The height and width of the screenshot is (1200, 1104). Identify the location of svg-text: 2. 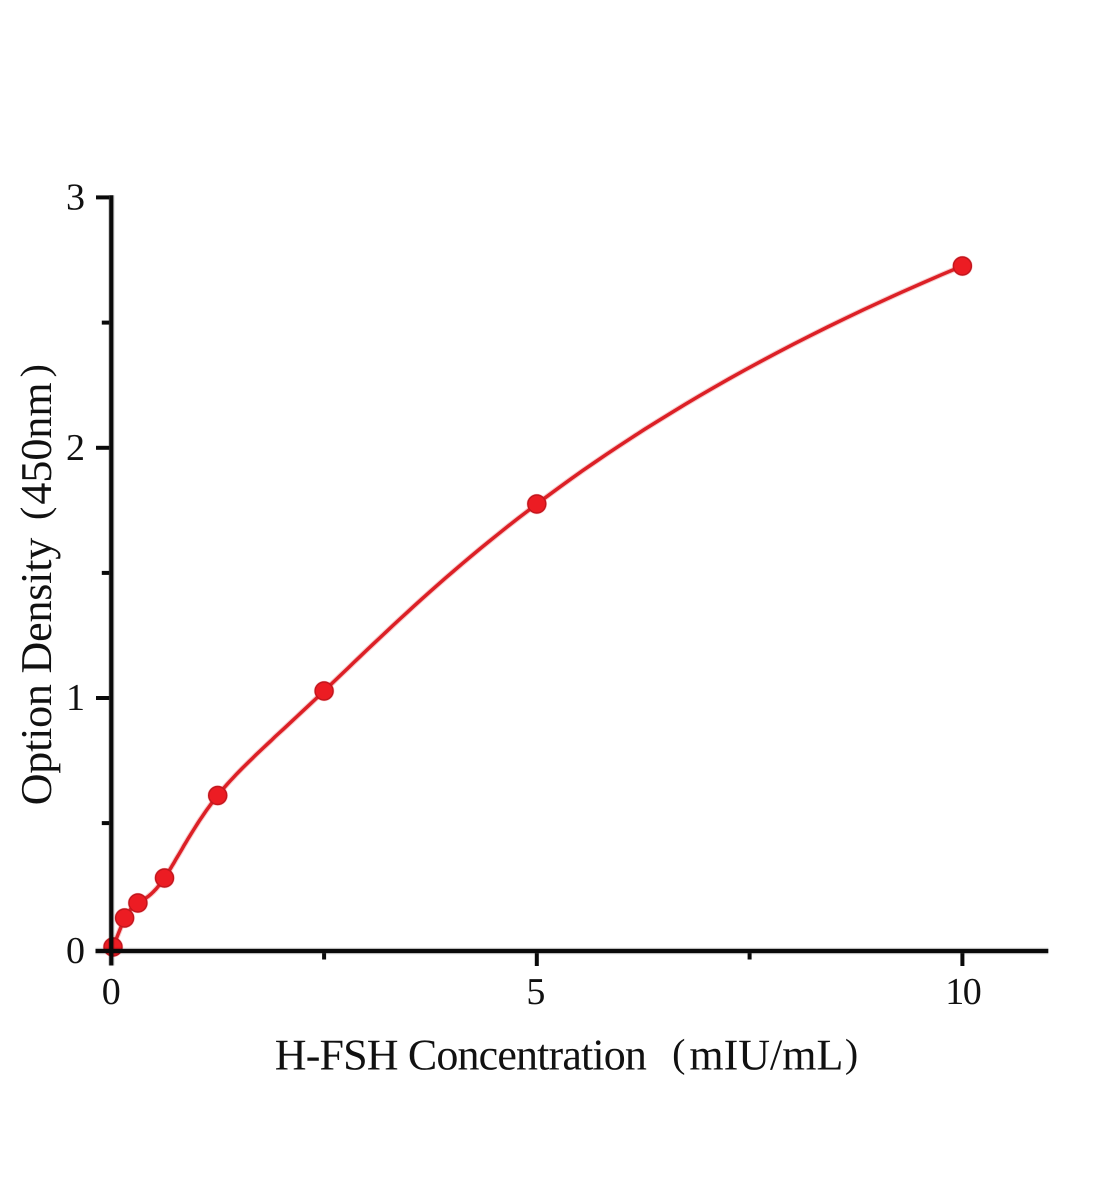
(75, 448).